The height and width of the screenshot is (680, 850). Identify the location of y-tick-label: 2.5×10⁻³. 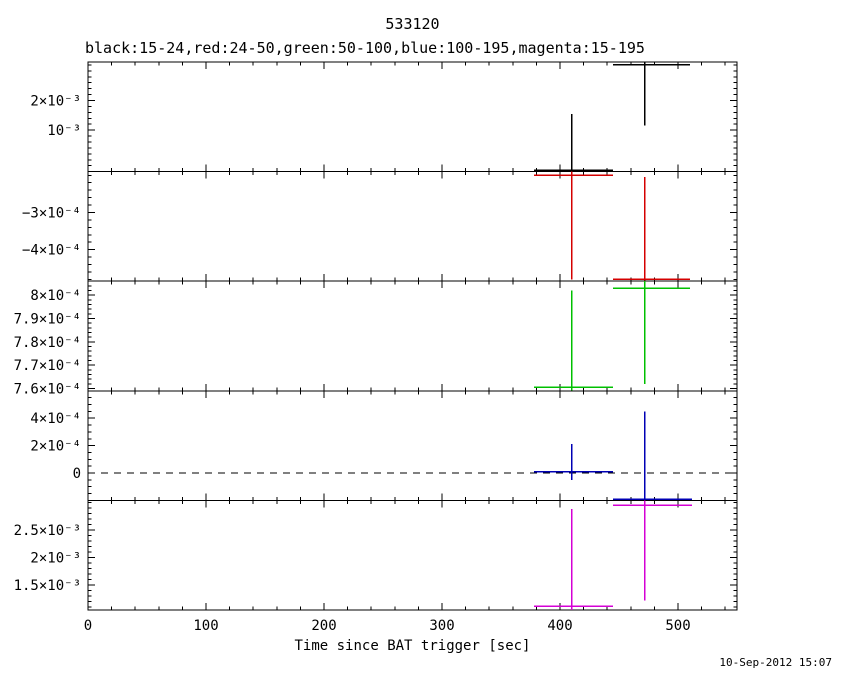
(47, 531).